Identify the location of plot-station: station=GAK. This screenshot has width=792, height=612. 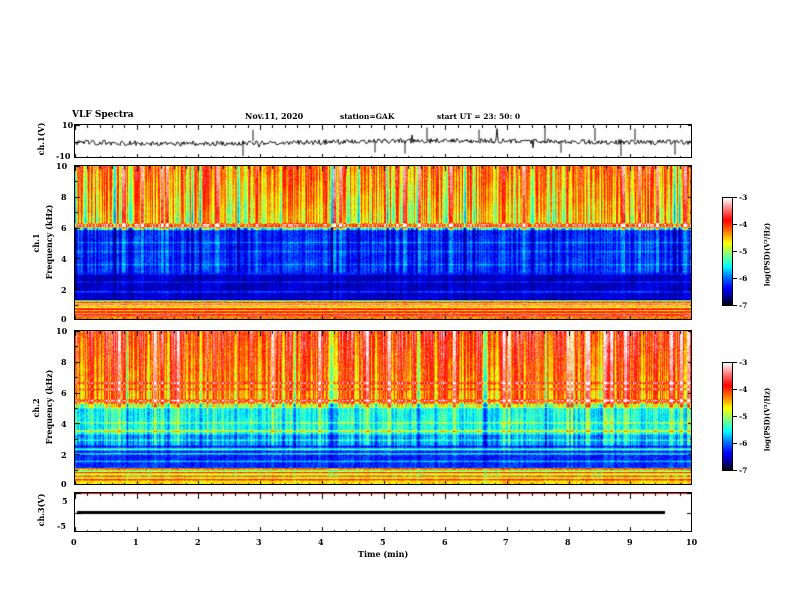
(367, 116).